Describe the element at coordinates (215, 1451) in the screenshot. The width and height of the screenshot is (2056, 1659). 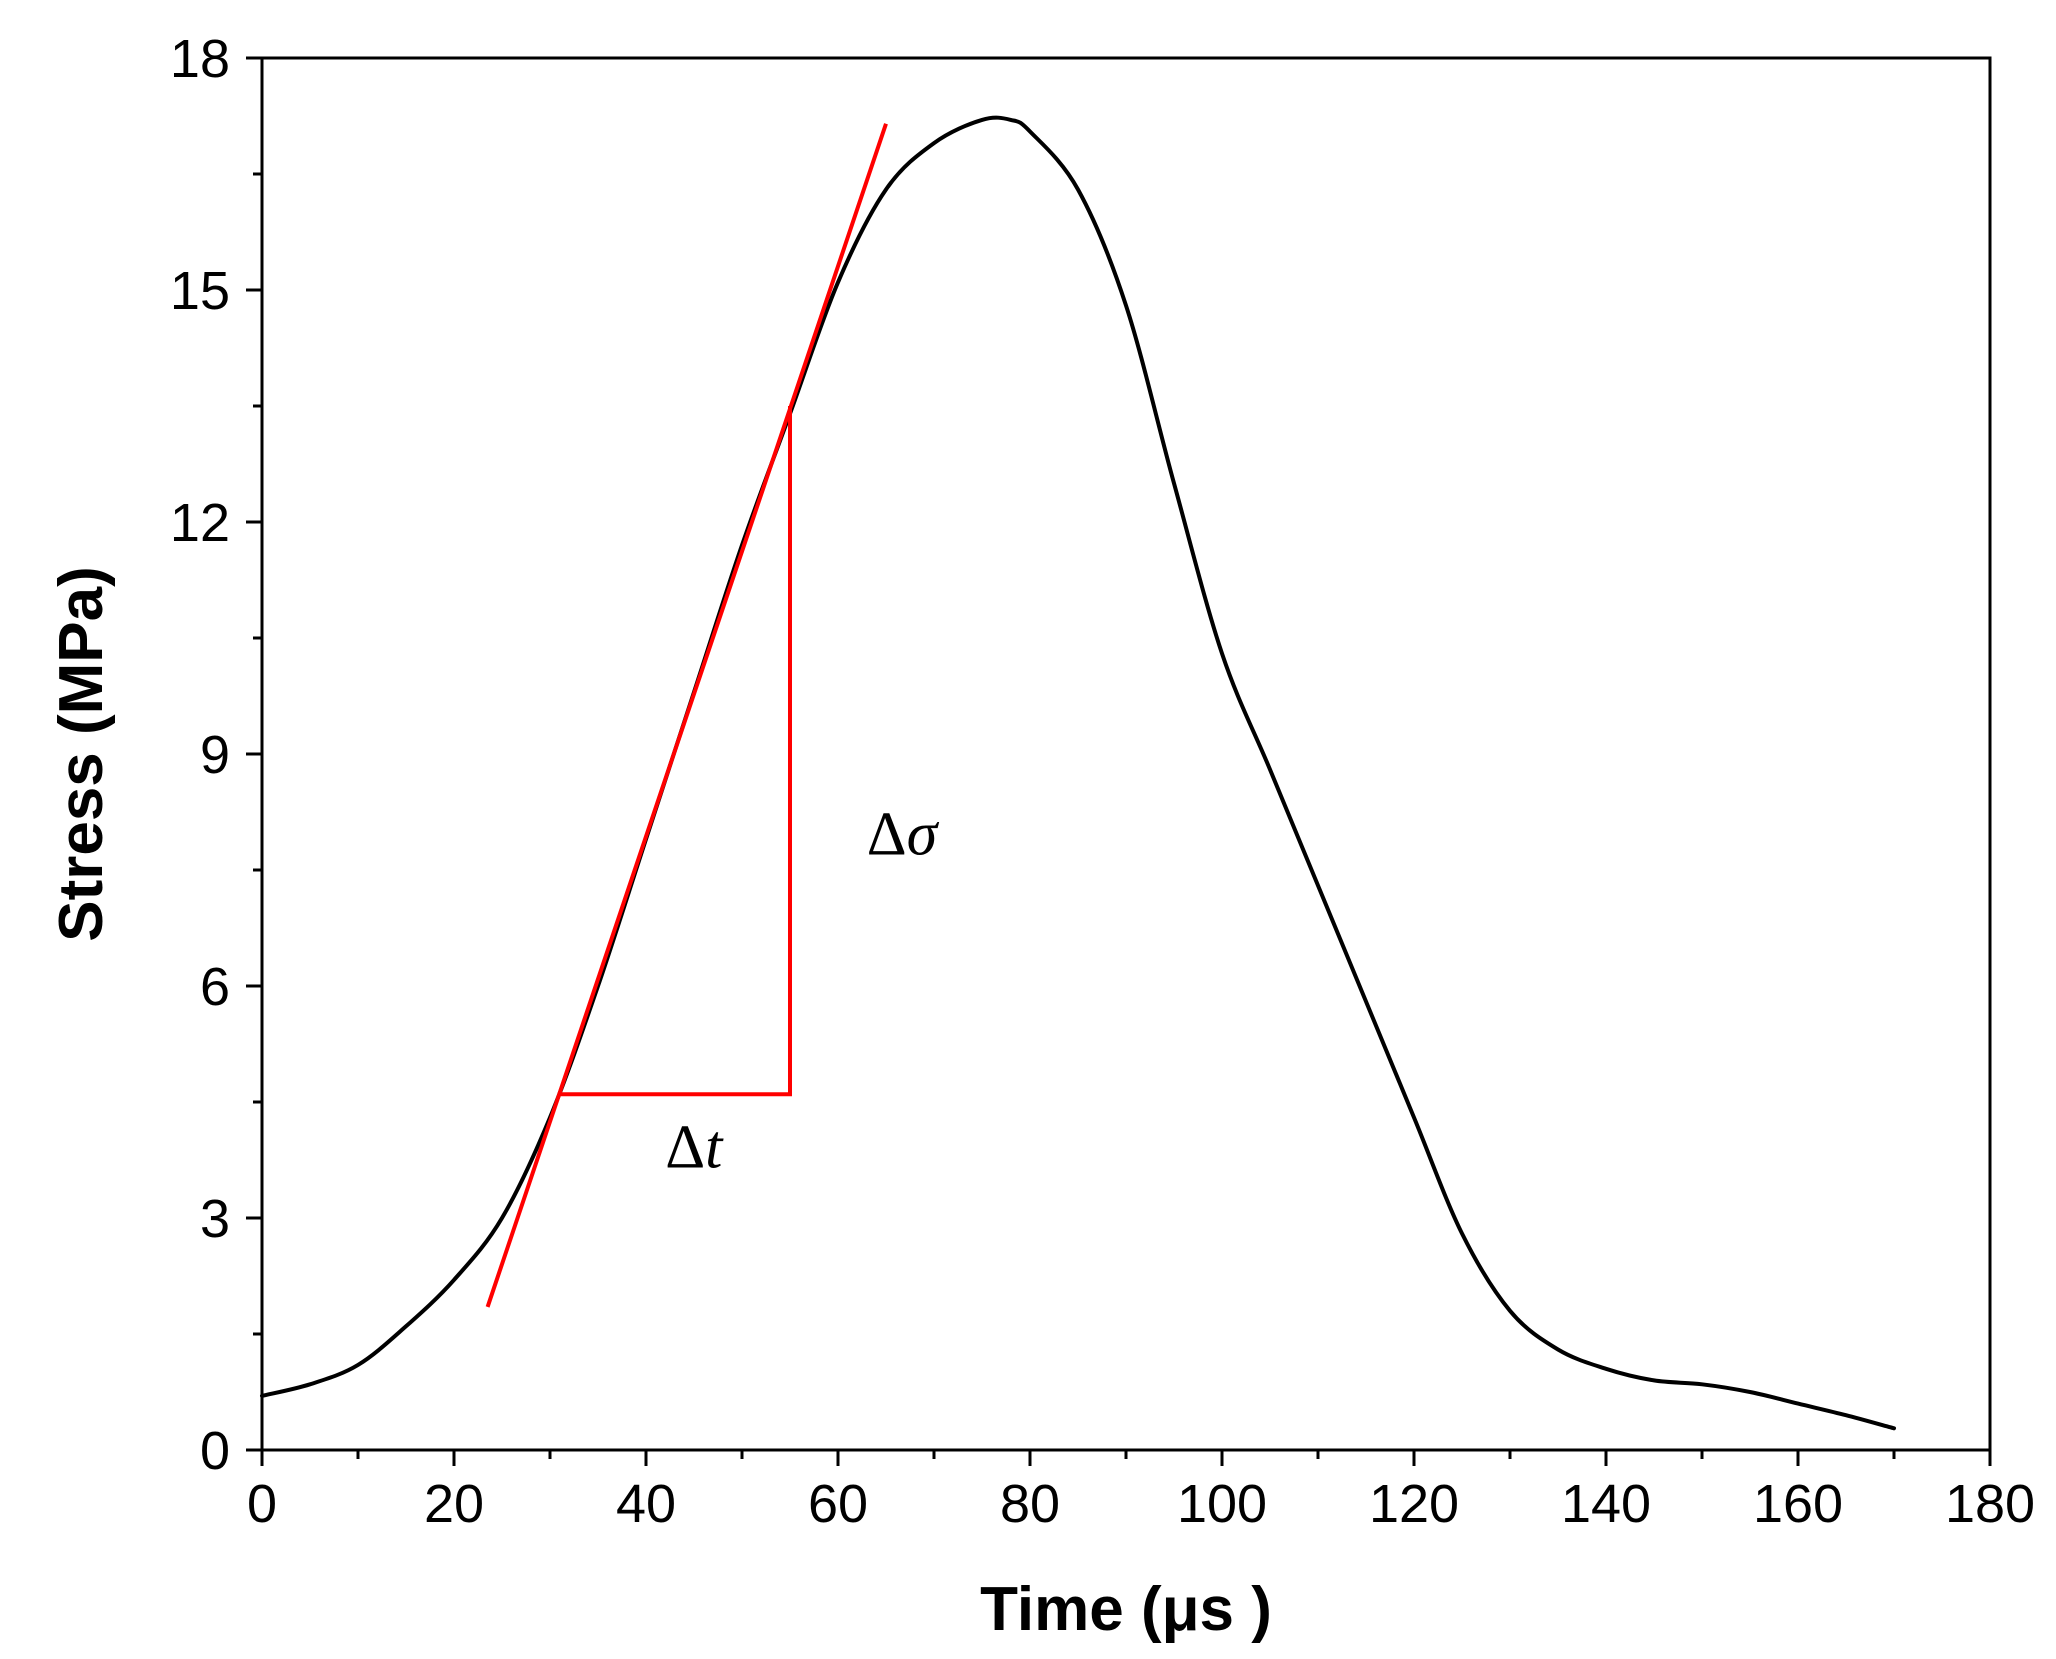
I see `y-tick-label: 0` at that location.